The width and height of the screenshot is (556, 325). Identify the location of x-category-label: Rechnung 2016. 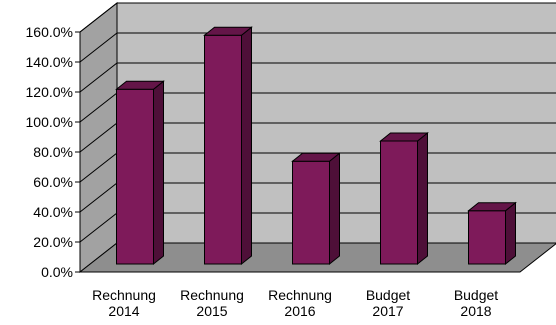
(300, 303).